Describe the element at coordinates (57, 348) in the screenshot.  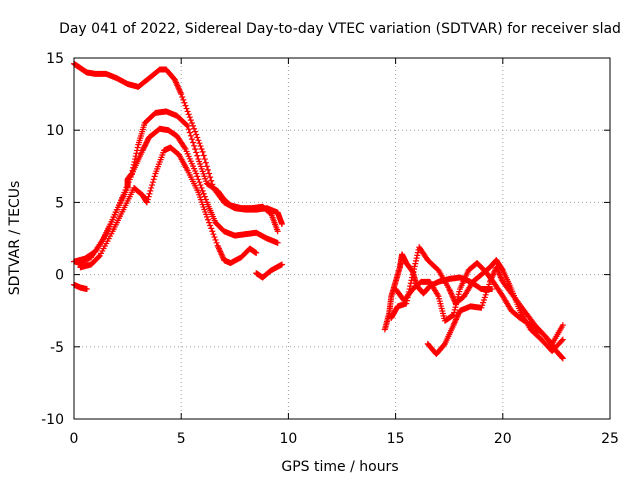
I see `y-tick-label: -5` at that location.